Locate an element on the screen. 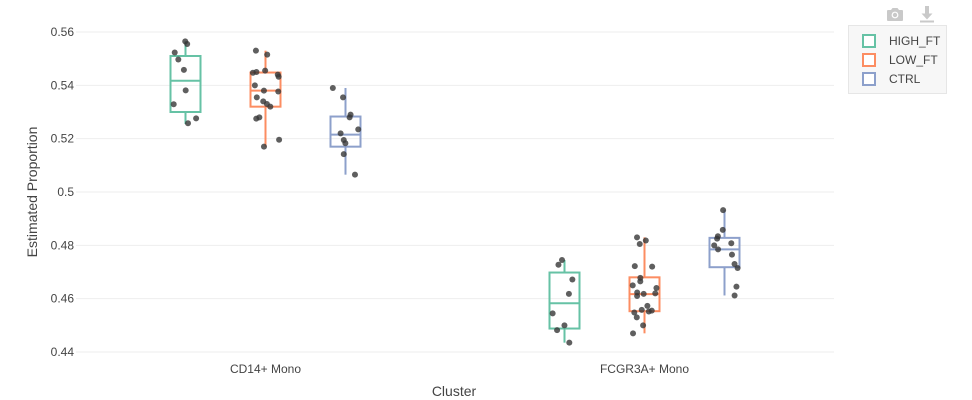 The height and width of the screenshot is (400, 972). y-tick-label: 0.46 is located at coordinates (63, 299).